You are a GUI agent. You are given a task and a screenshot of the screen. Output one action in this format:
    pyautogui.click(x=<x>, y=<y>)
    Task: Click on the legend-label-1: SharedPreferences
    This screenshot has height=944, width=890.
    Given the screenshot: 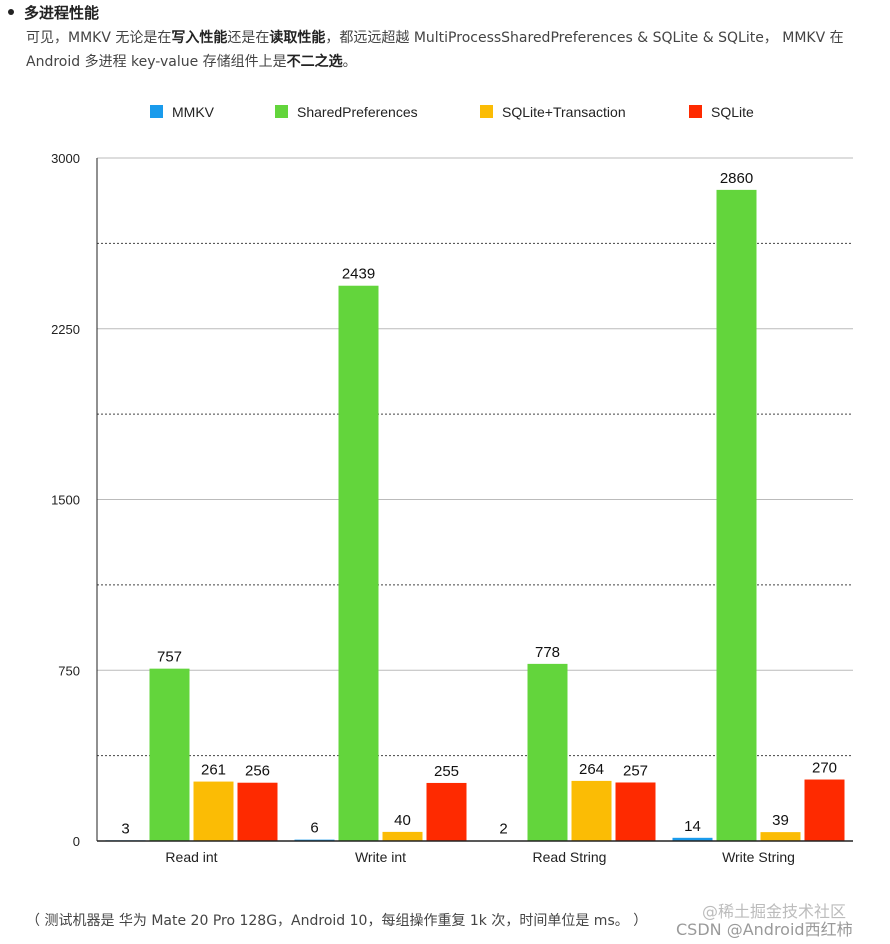 What is the action you would take?
    pyautogui.click(x=357, y=112)
    